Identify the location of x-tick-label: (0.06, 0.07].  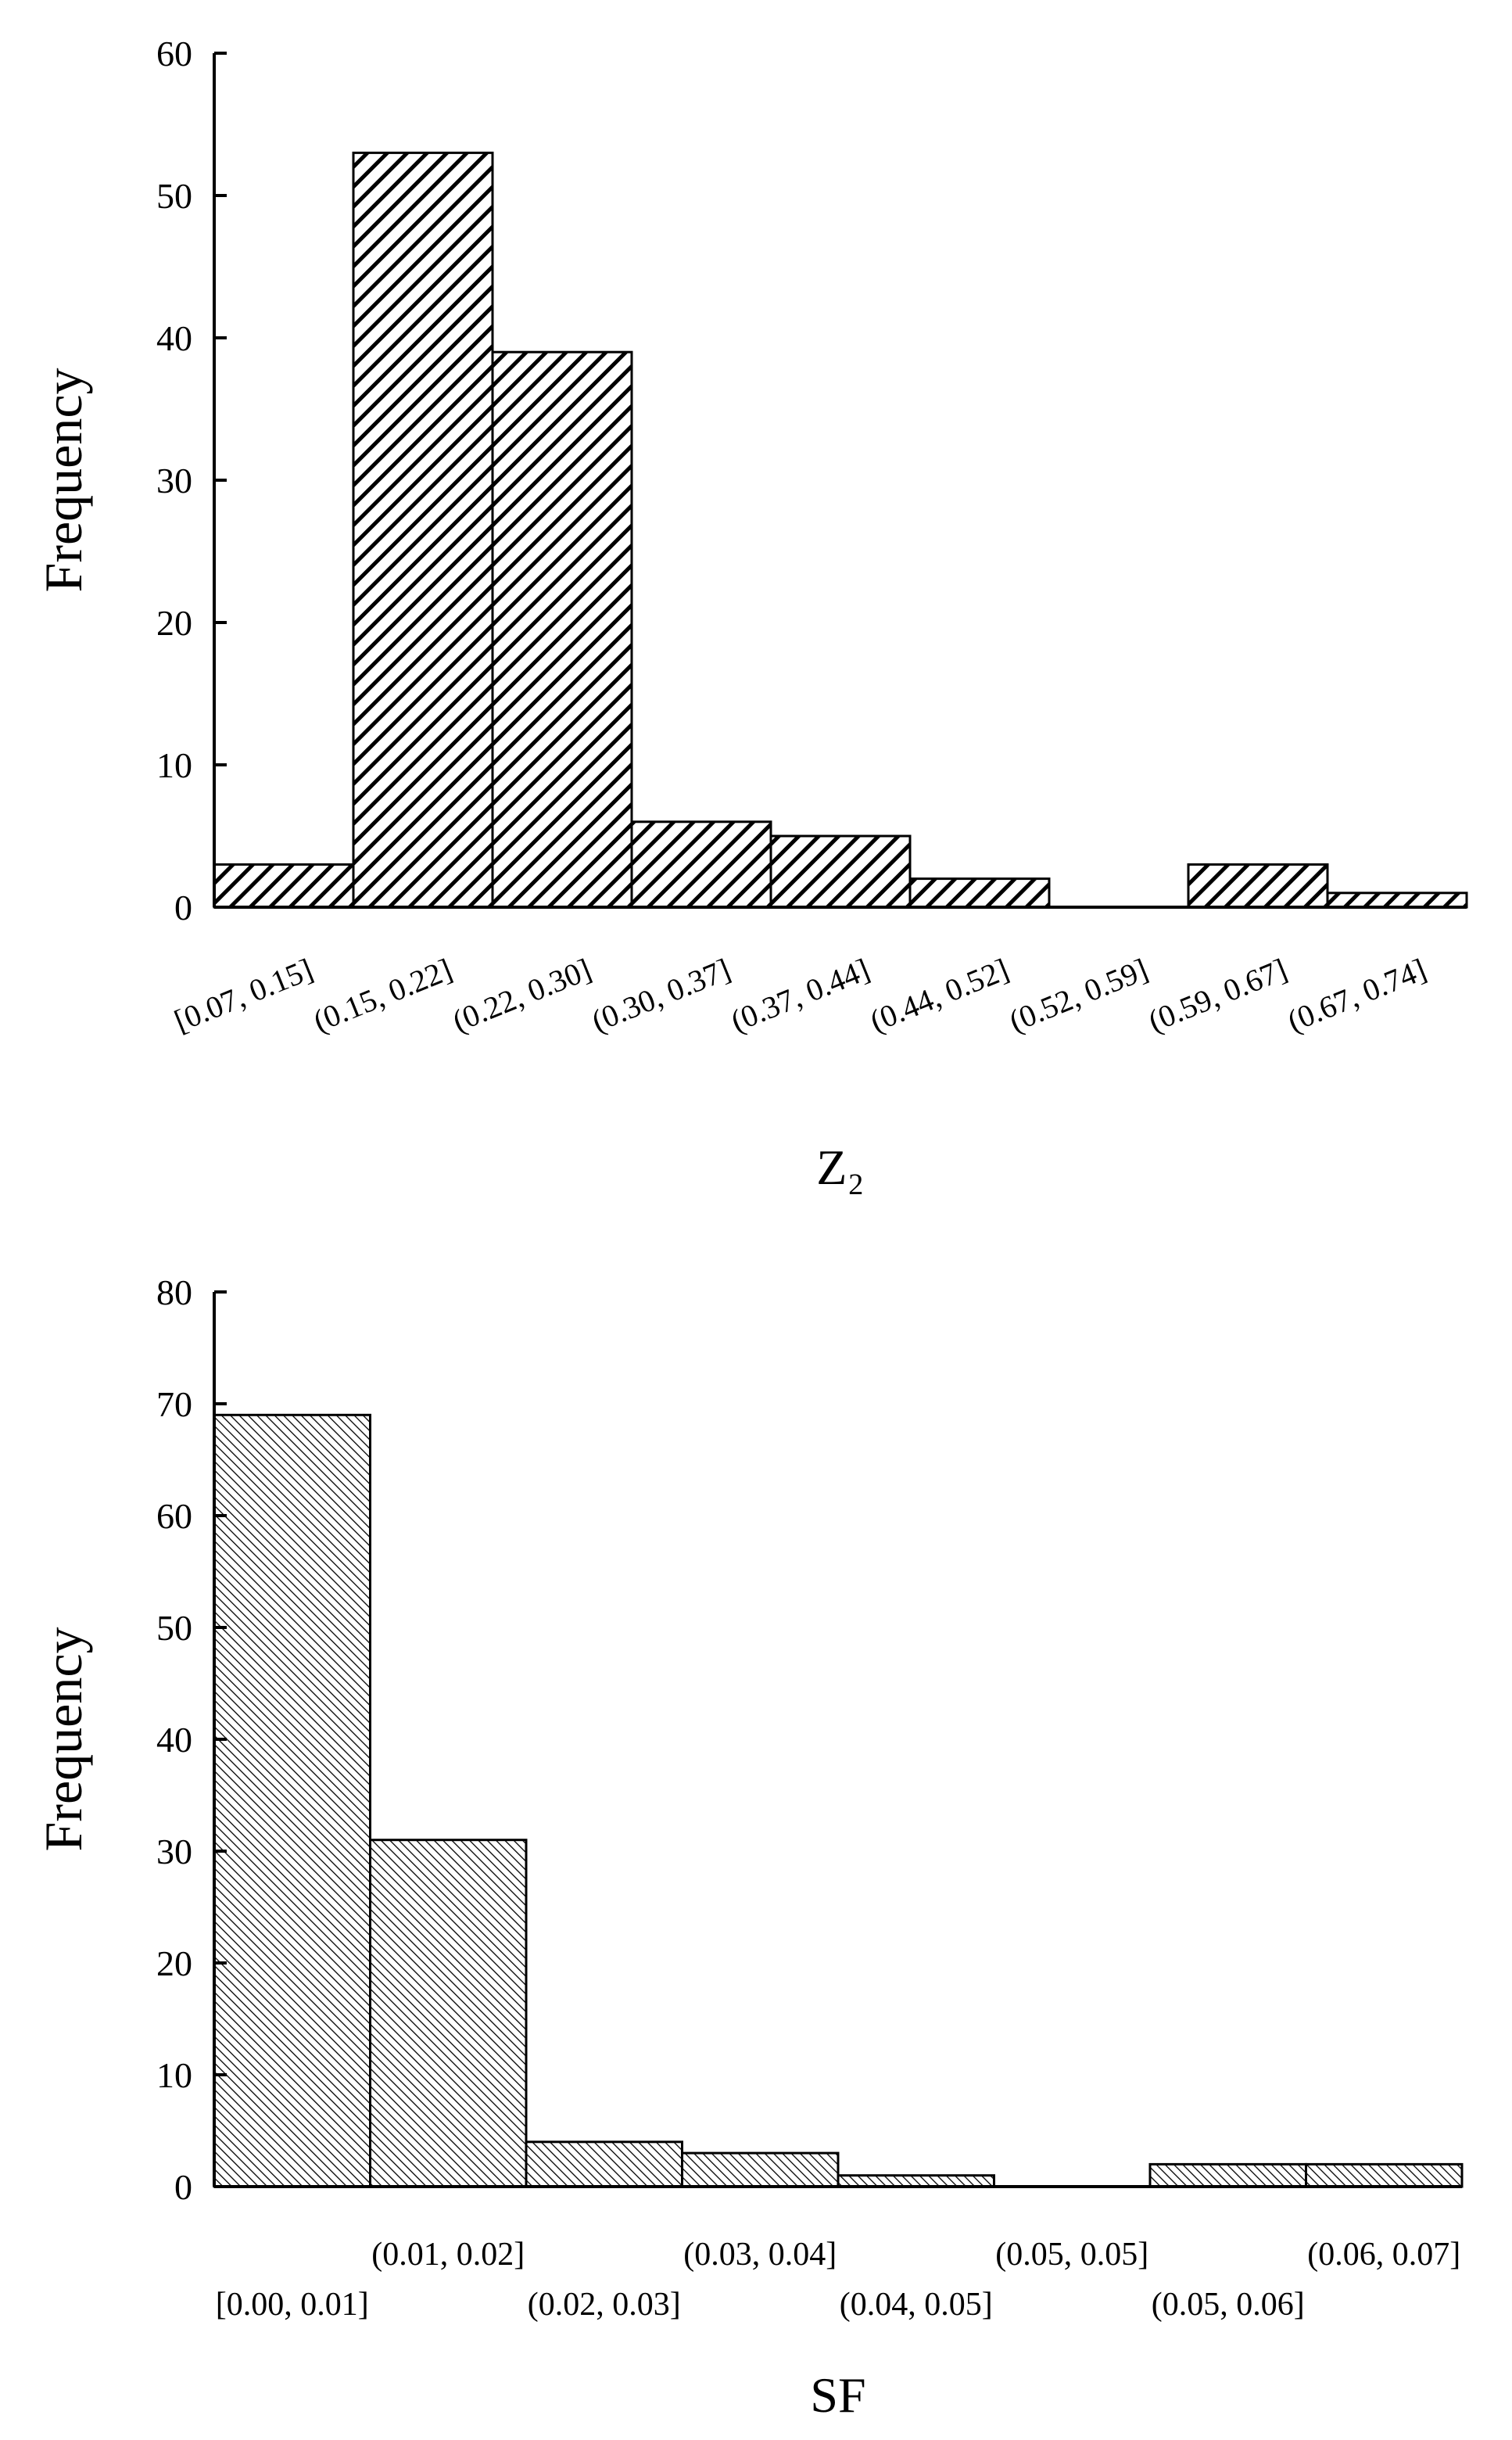
(1383, 2255).